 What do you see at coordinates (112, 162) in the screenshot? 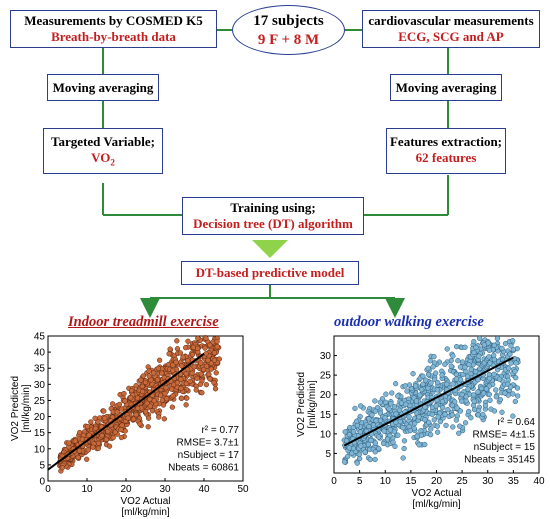
I see `target-var-sub: 2` at bounding box center [112, 162].